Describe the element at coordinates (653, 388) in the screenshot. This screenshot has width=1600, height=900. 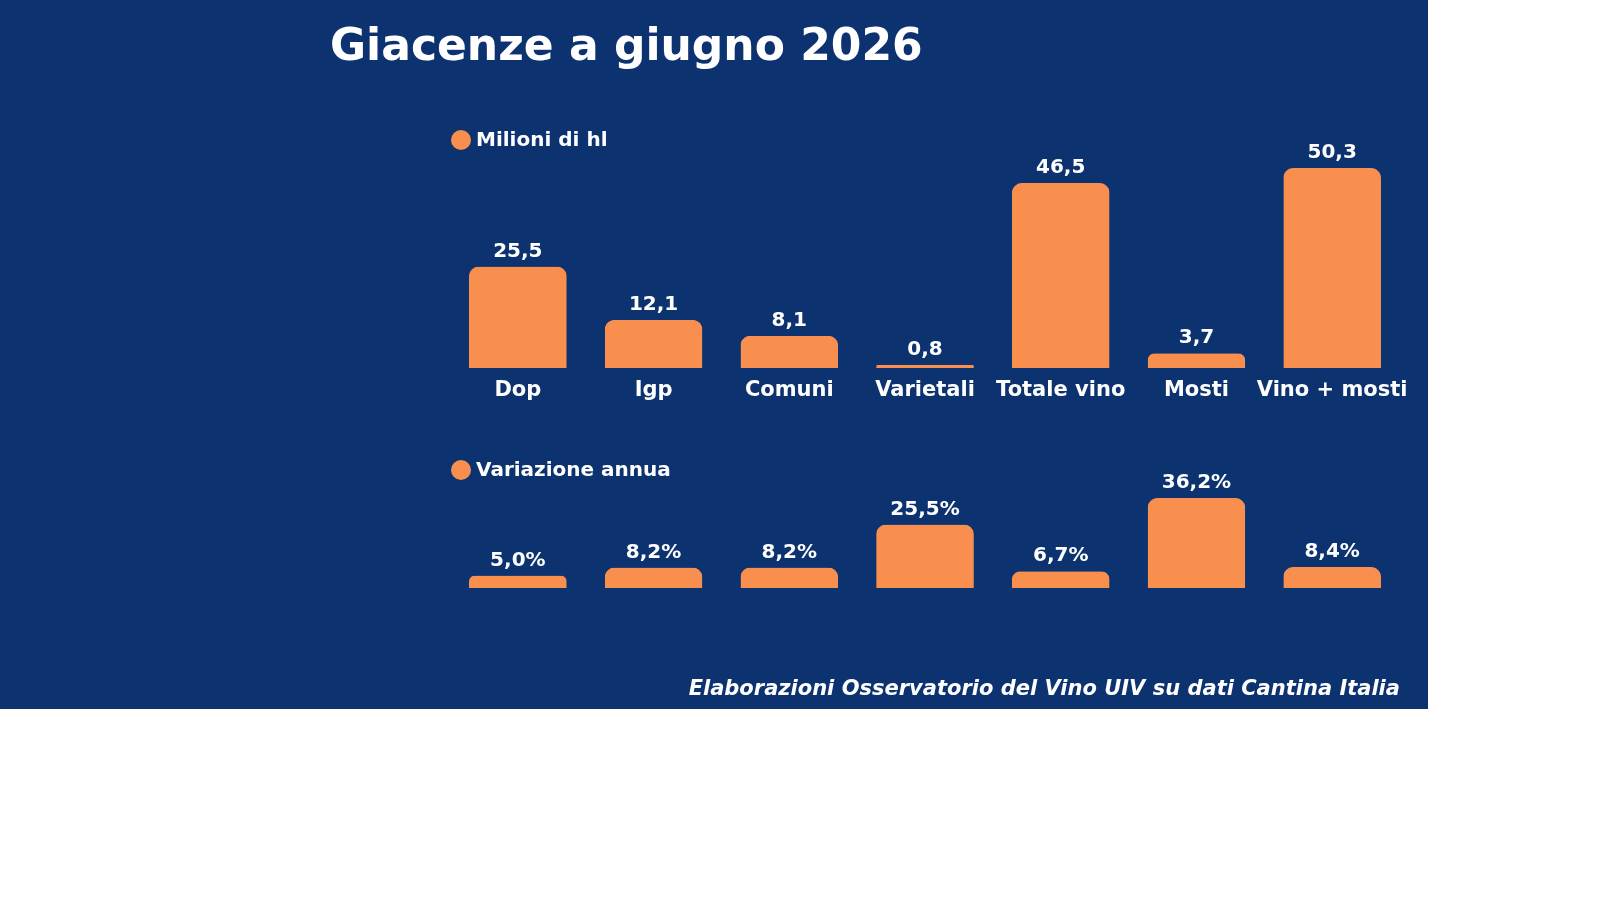
I see `x-tick-label: Igp` at that location.